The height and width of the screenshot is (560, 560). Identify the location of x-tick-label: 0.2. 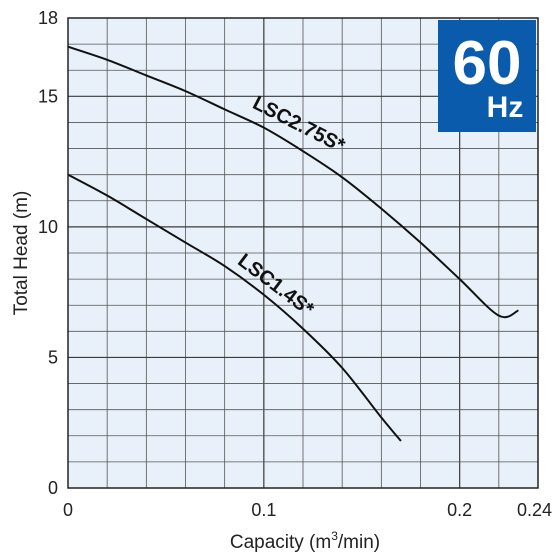
(459, 510).